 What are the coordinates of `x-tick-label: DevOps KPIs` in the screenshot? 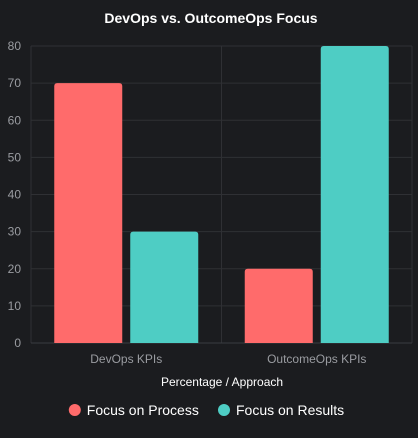 It's located at (126, 359).